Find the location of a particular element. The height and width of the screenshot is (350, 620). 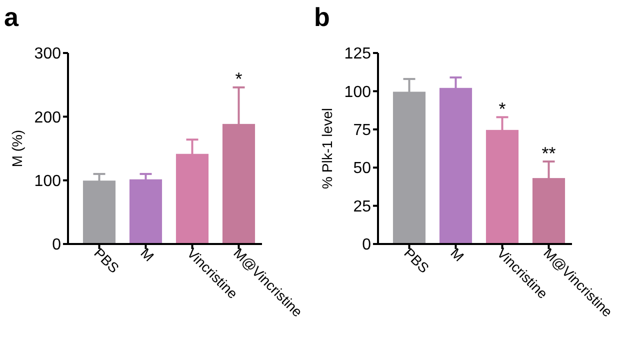

chart-title: a is located at coordinates (11, 17).